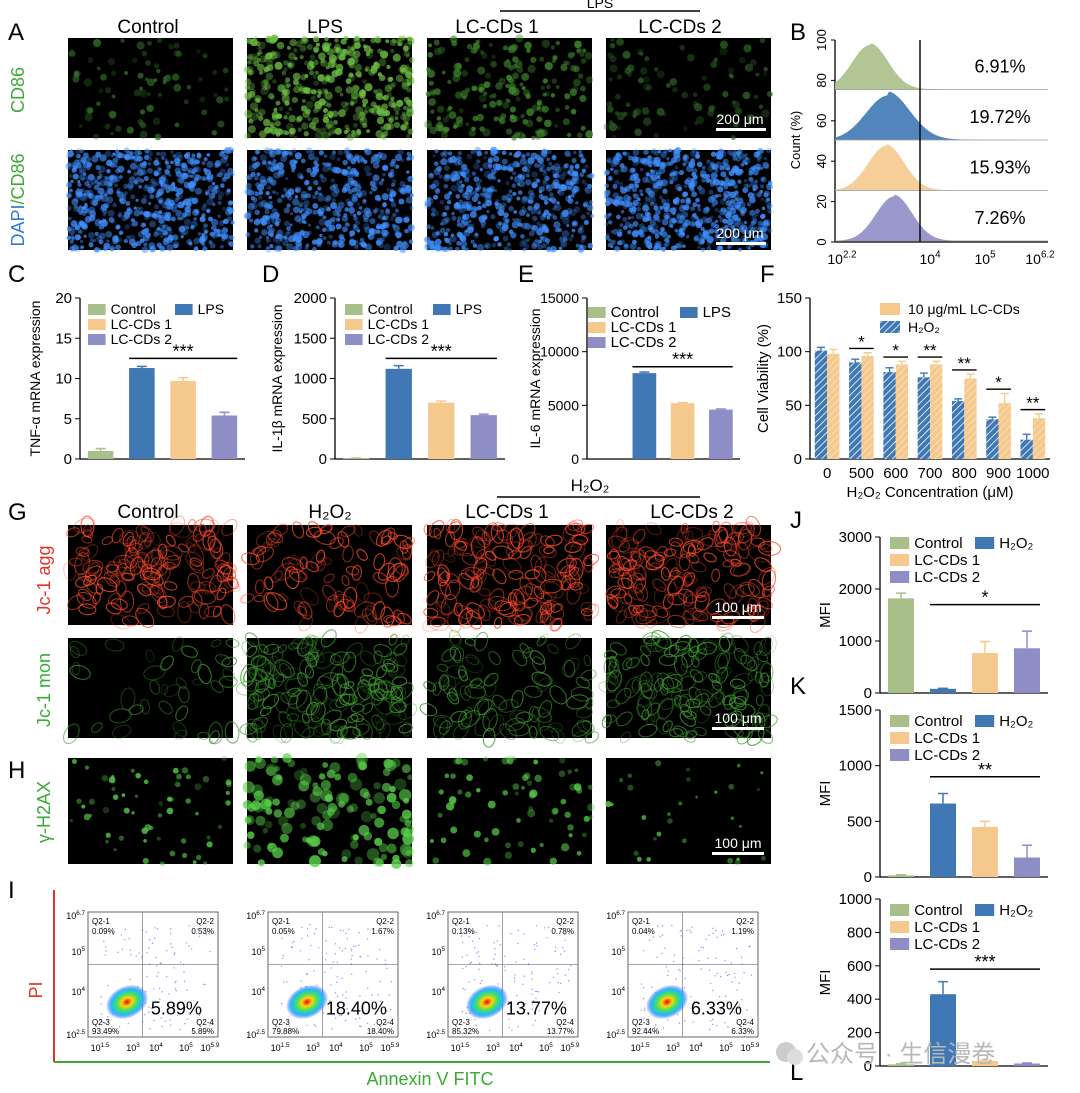  I want to click on scale-bar-g1, so click(738, 617).